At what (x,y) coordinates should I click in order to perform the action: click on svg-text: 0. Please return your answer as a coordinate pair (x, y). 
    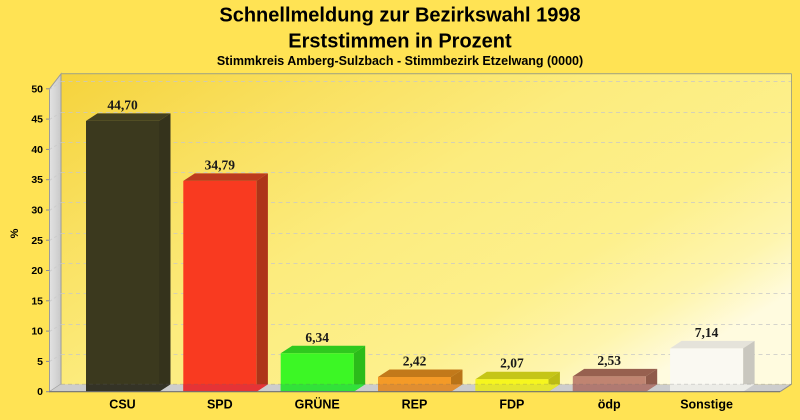
    Looking at the image, I should click on (40, 392).